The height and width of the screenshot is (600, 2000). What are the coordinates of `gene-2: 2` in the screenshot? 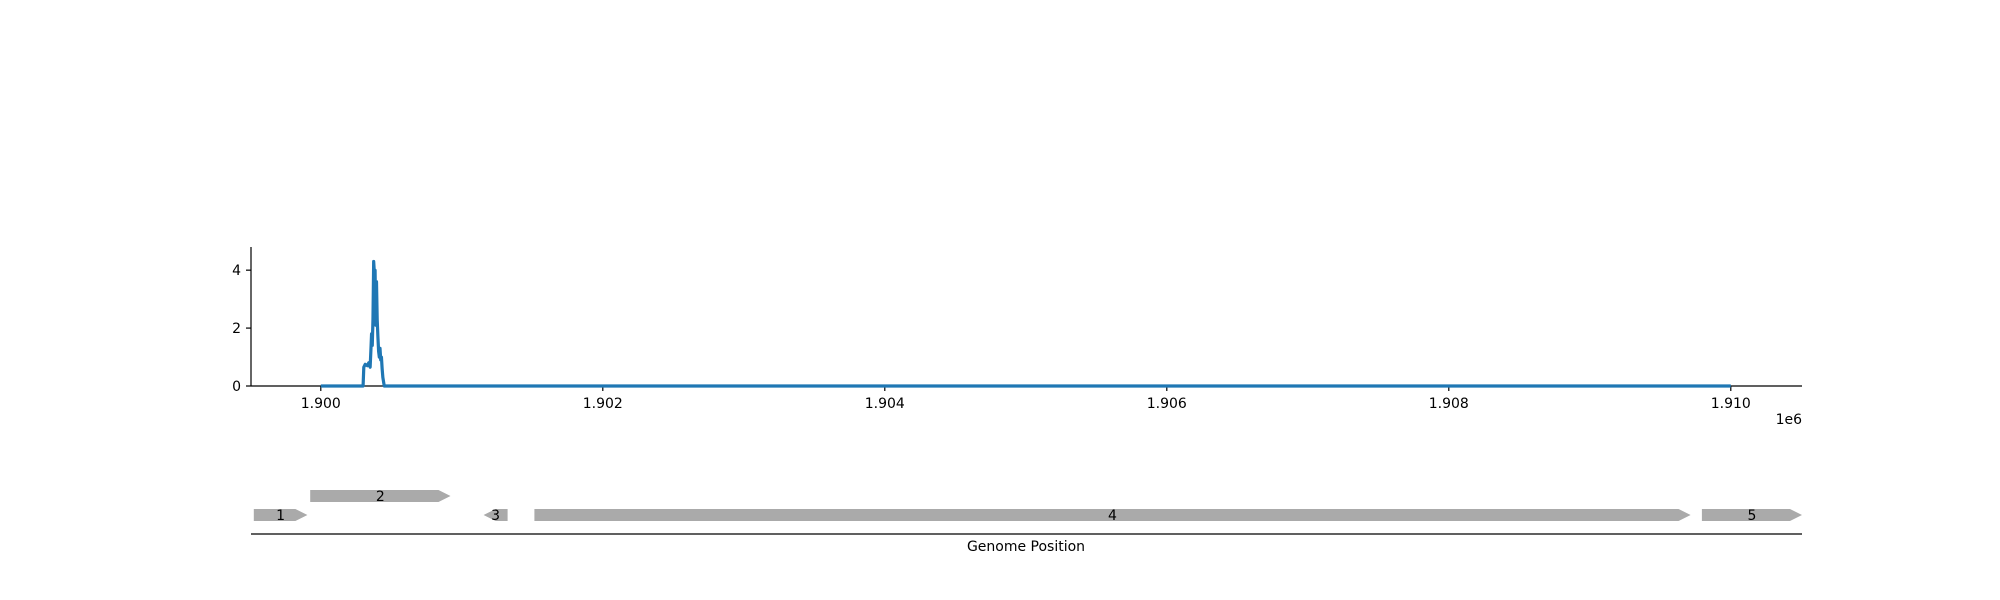 It's located at (380, 497).